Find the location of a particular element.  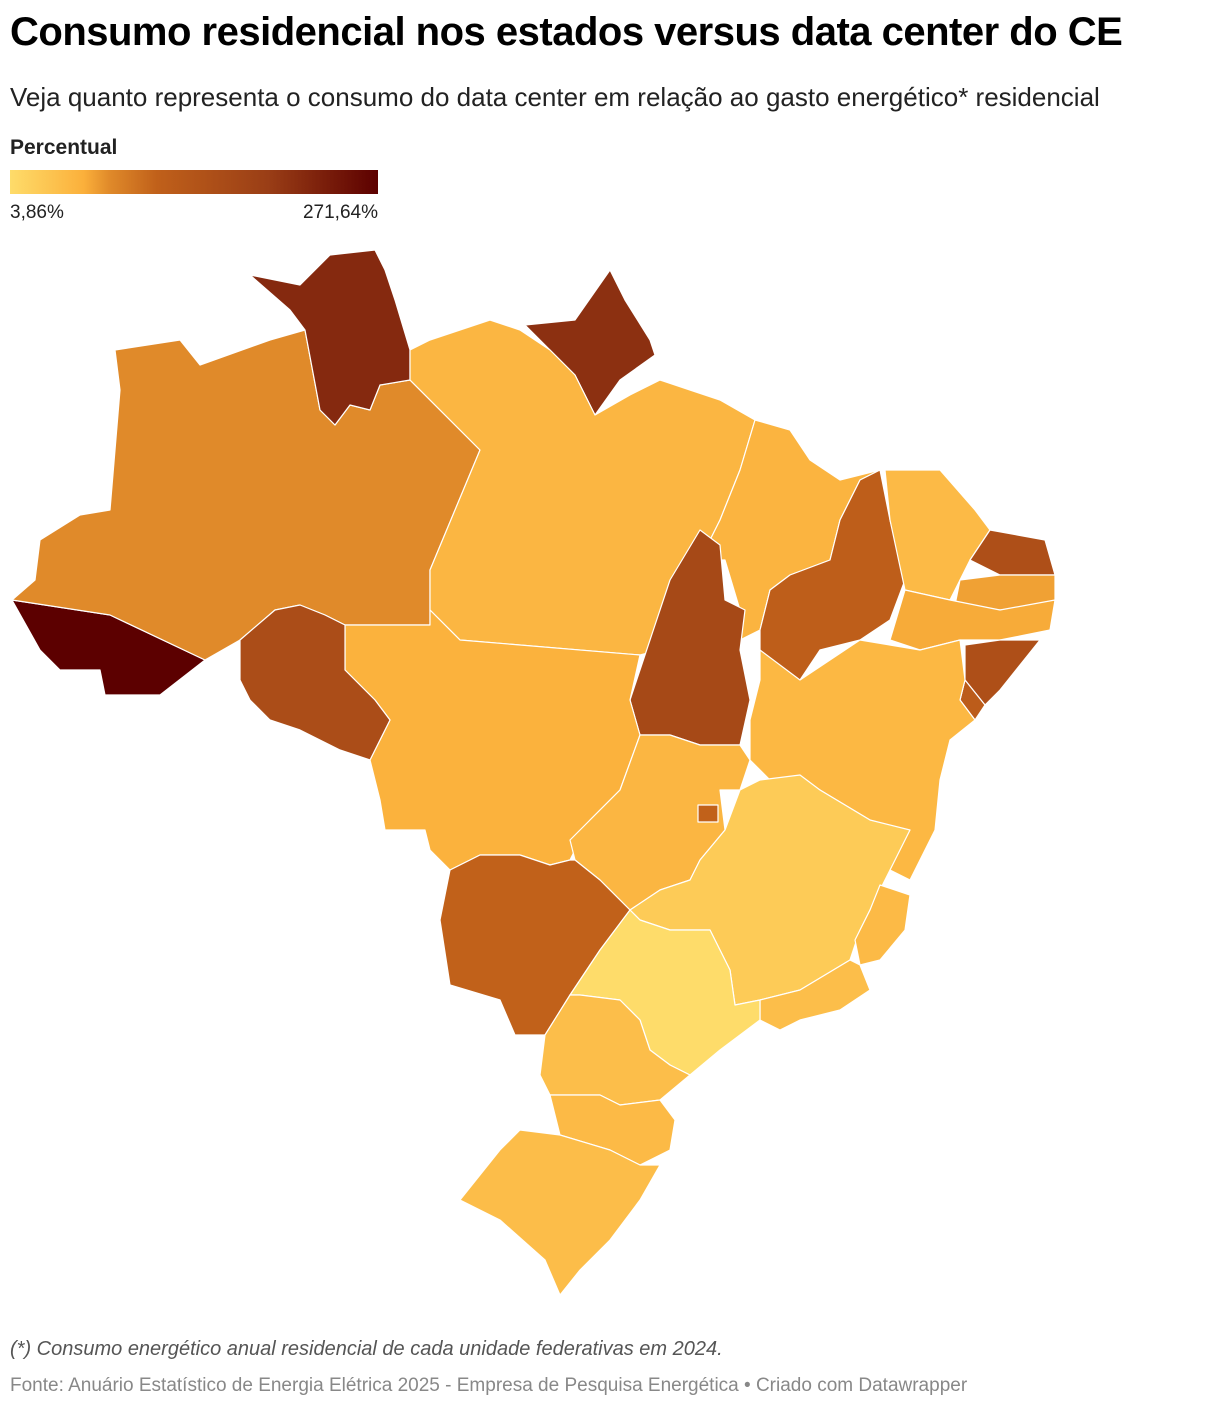

legend-max-label: 271,64% is located at coordinates (340, 212).